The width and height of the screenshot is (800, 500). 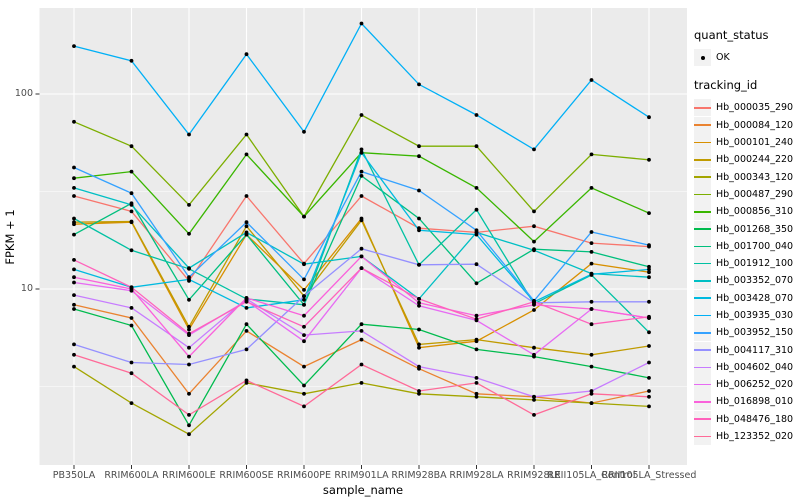 What do you see at coordinates (755, 298) in the screenshot?
I see `legend-item-label: Hb_003428_070` at bounding box center [755, 298].